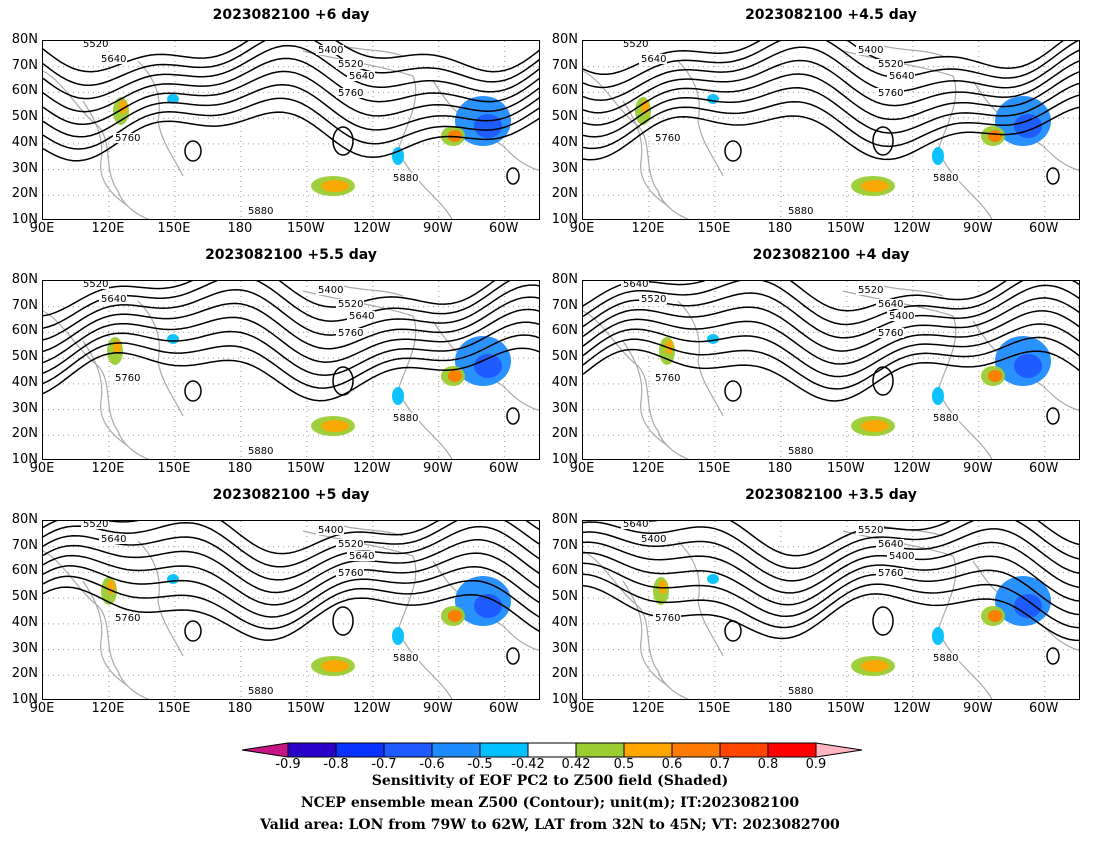 This screenshot has width=1100, height=850. Describe the element at coordinates (635, 285) in the screenshot. I see `contour-label: 5640` at that location.